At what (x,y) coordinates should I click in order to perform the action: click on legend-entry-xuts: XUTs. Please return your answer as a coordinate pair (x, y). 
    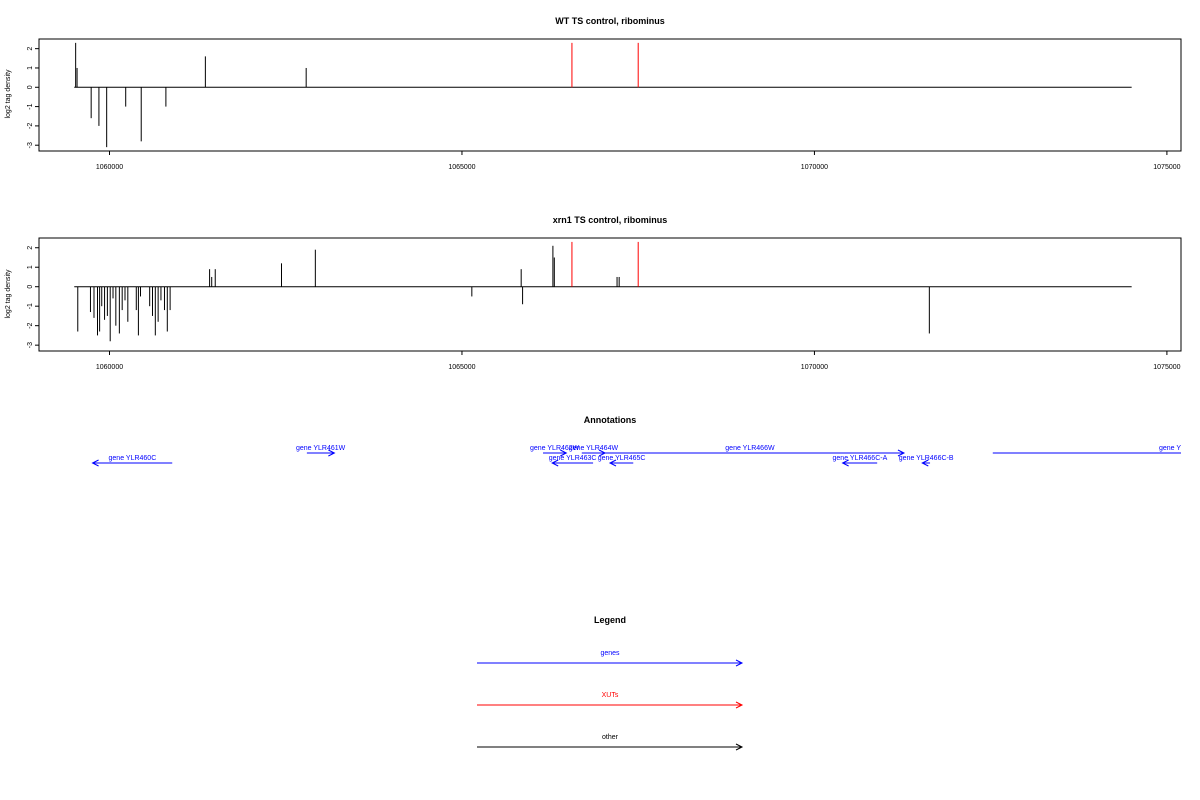
    Looking at the image, I should click on (610, 700).